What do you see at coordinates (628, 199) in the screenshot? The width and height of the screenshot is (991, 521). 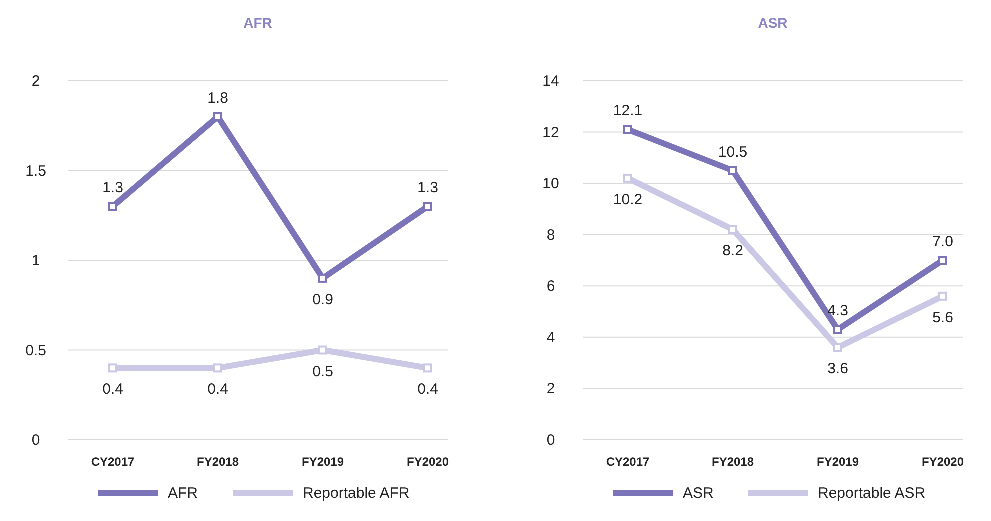 I see `data-label: 10.2` at bounding box center [628, 199].